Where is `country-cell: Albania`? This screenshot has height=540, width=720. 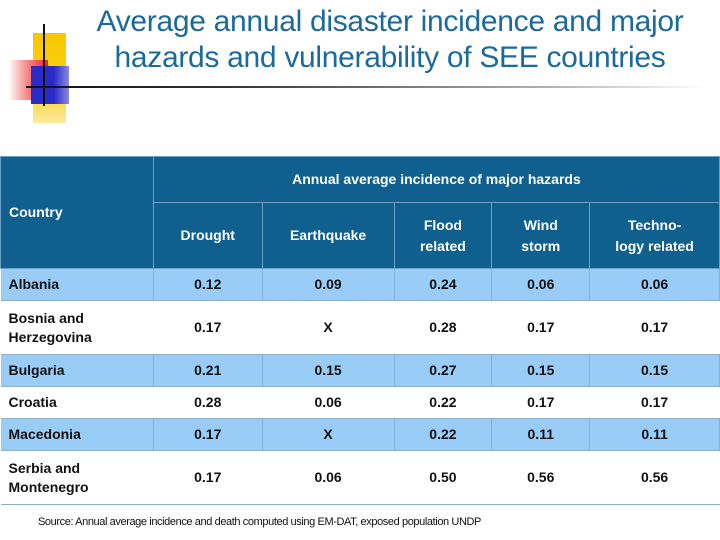 country-cell: Albania is located at coordinates (77, 284).